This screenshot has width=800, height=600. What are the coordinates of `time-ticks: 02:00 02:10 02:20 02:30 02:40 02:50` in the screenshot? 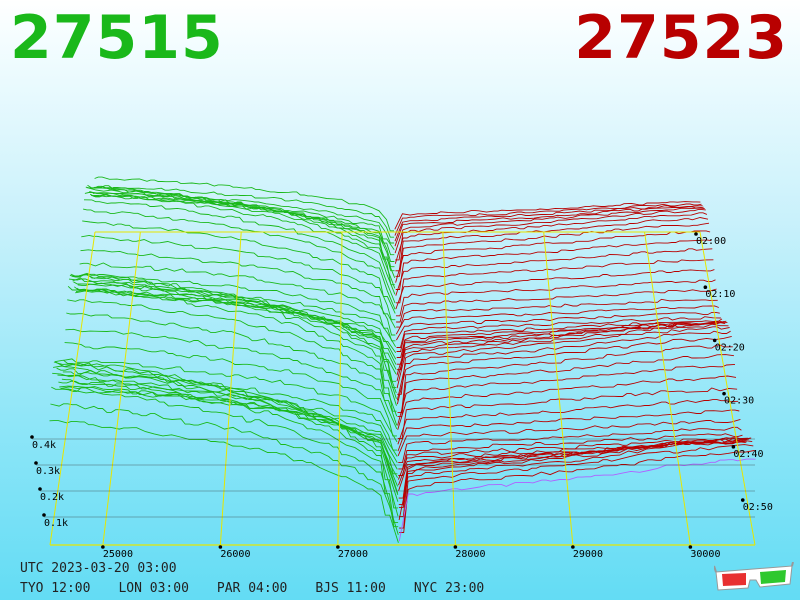 It's located at (733, 372).